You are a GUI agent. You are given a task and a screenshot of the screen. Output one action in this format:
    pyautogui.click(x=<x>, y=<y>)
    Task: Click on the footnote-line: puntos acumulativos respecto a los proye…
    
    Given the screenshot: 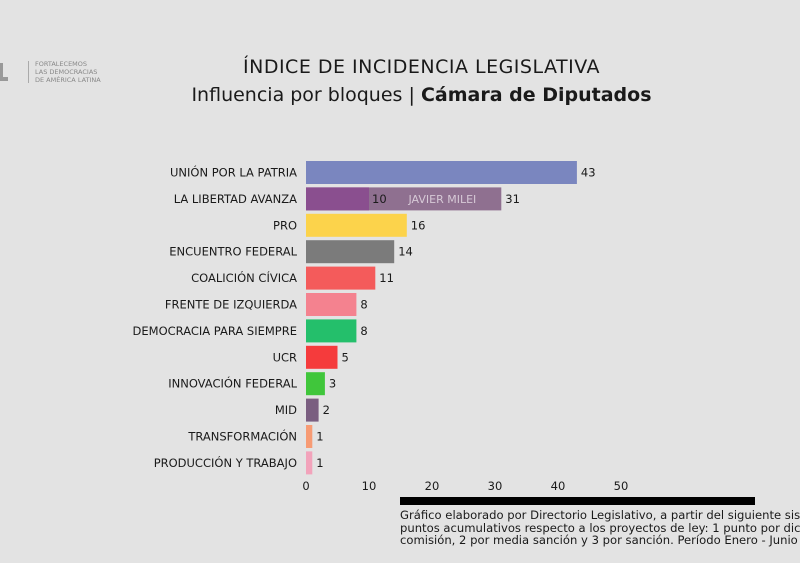 What is the action you would take?
    pyautogui.click(x=600, y=527)
    